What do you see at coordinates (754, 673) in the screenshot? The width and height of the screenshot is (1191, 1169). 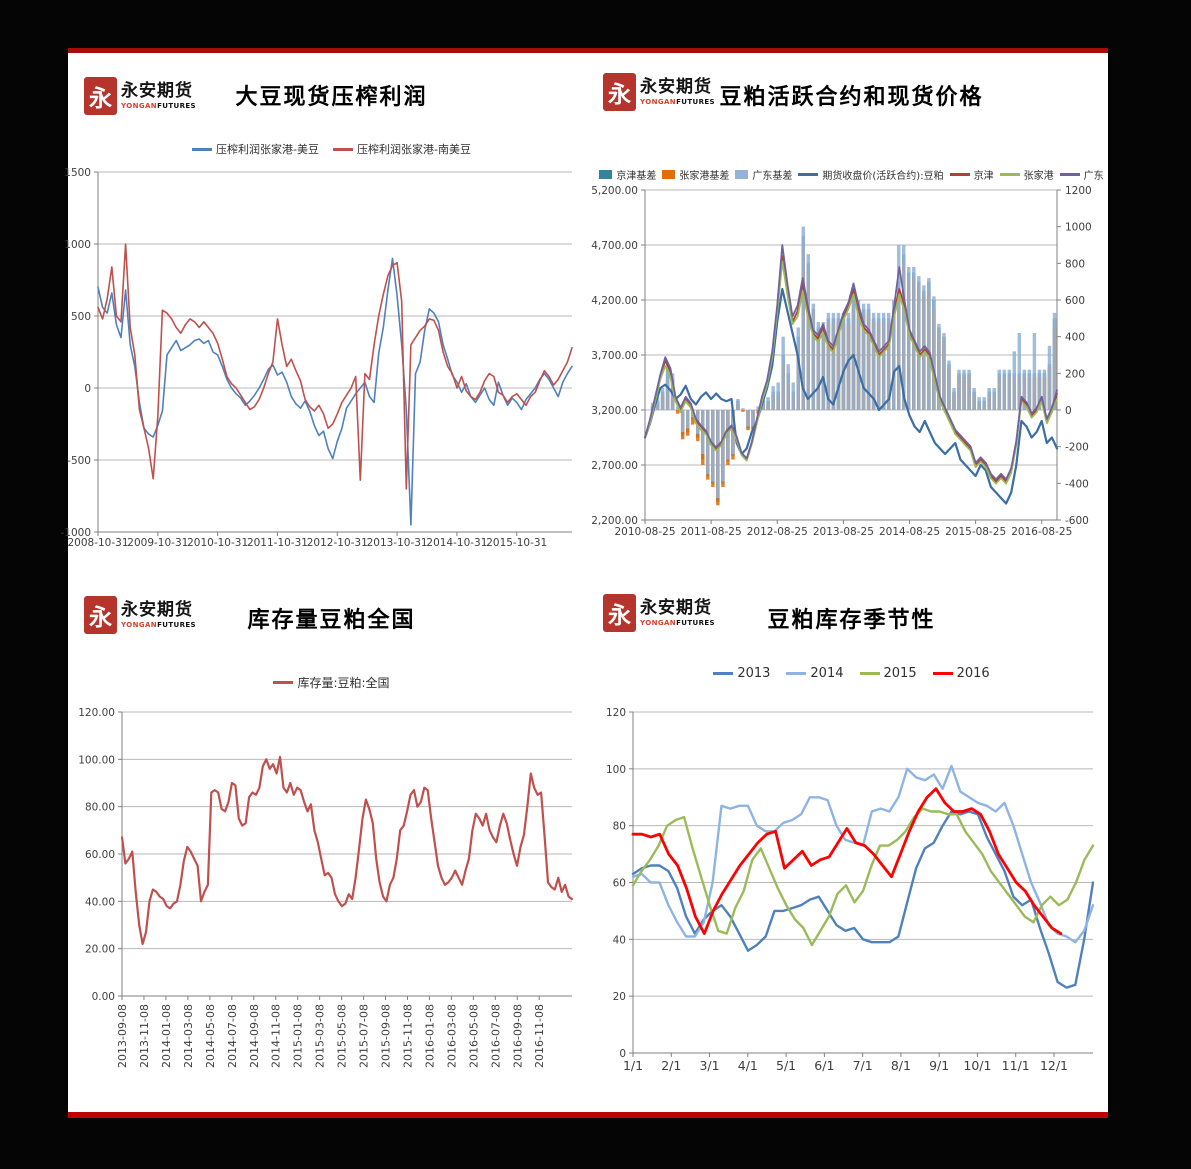 I see `legend-label: 2013` at bounding box center [754, 673].